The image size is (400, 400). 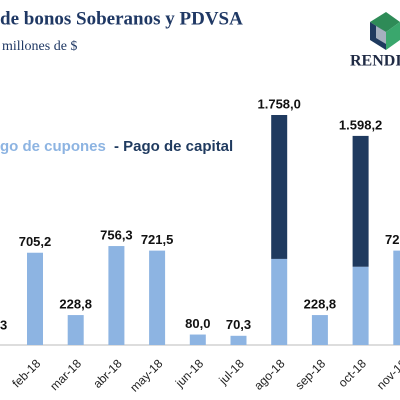 What do you see at coordinates (146, 375) in the screenshot?
I see `x-tick-label: may-18` at bounding box center [146, 375].